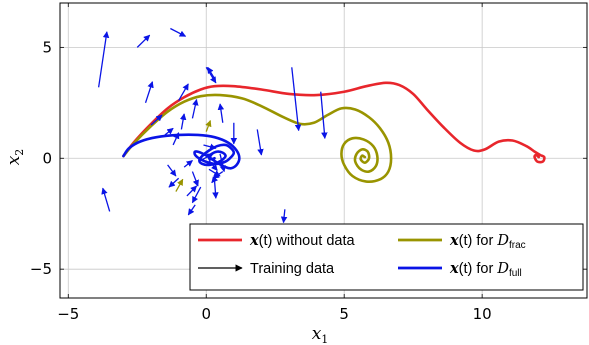  What do you see at coordinates (41, 269) in the screenshot?
I see `y-tick-label: −5` at bounding box center [41, 269].